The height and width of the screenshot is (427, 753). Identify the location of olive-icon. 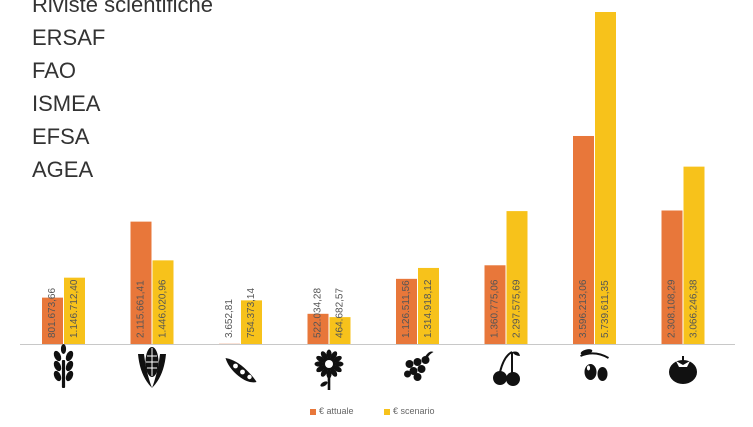
(594, 365).